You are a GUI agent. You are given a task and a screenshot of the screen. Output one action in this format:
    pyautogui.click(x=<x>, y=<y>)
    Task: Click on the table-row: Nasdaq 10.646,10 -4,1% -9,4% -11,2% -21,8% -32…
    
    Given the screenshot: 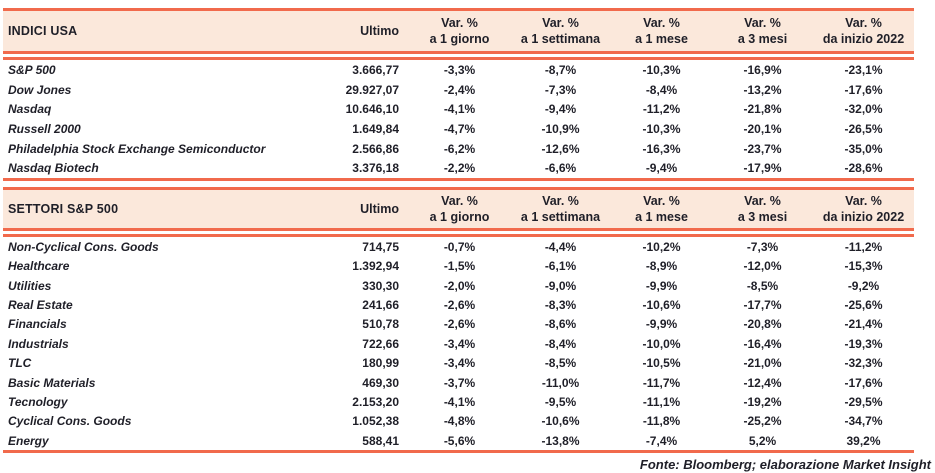 What is the action you would take?
    pyautogui.click(x=458, y=109)
    